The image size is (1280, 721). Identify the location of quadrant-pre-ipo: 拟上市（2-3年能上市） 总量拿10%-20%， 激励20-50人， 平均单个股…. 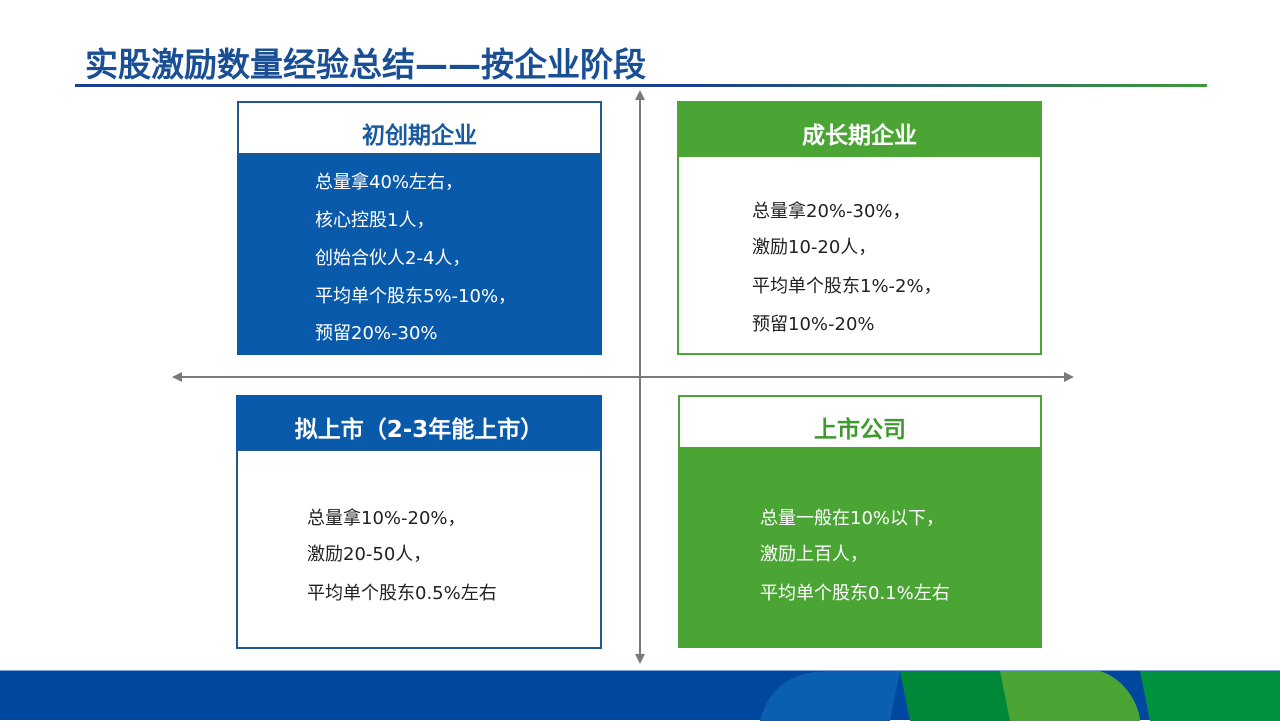
(419, 522).